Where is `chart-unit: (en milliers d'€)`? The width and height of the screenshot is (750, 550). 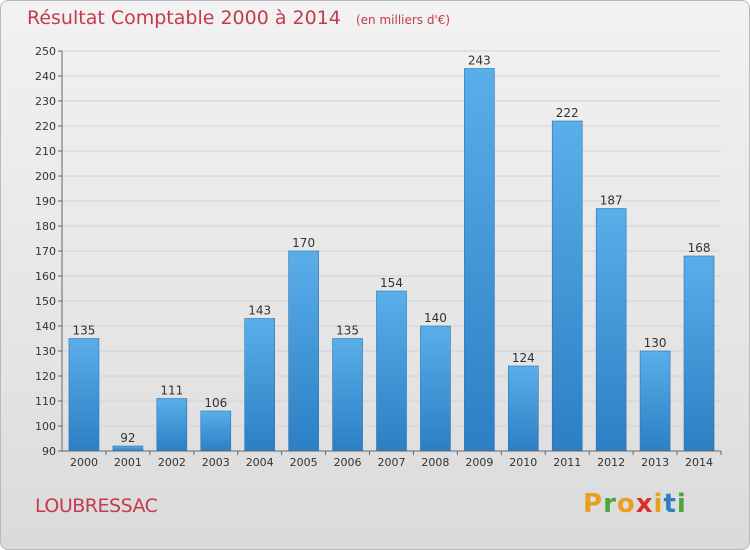
chart-unit: (en milliers d'€) is located at coordinates (403, 20).